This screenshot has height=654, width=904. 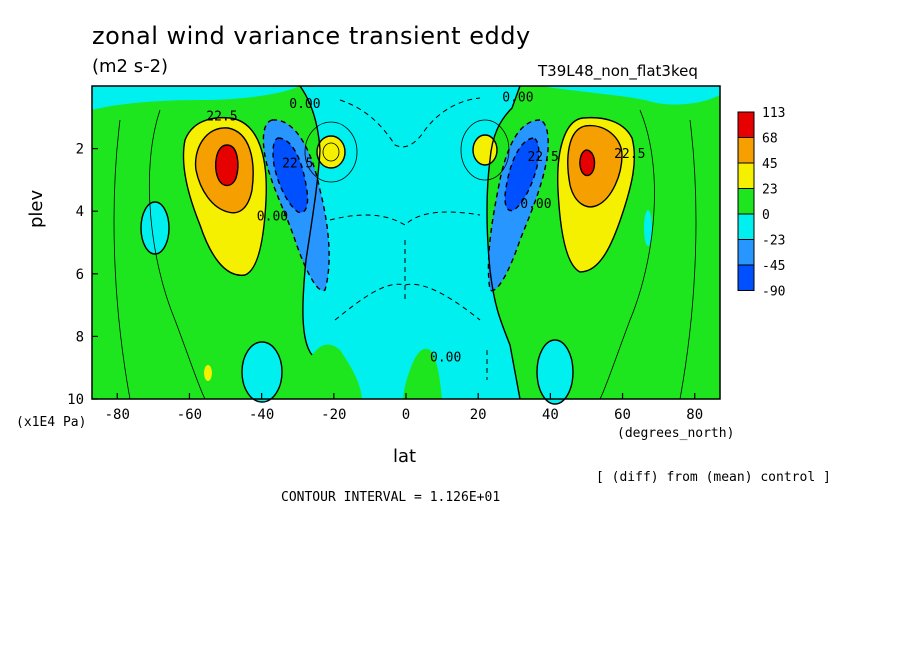 I want to click on field-cyan-right-sliver, so click(x=648, y=228).